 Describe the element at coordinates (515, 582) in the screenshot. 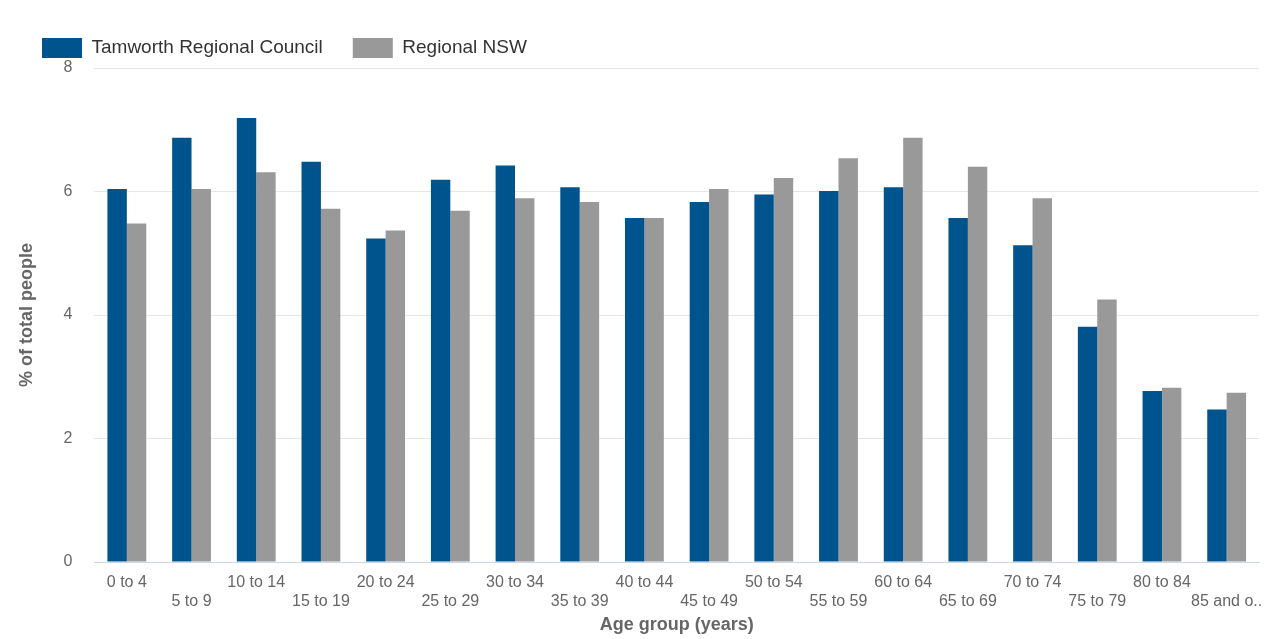

I see `x-tick-label: 30 to 34` at that location.